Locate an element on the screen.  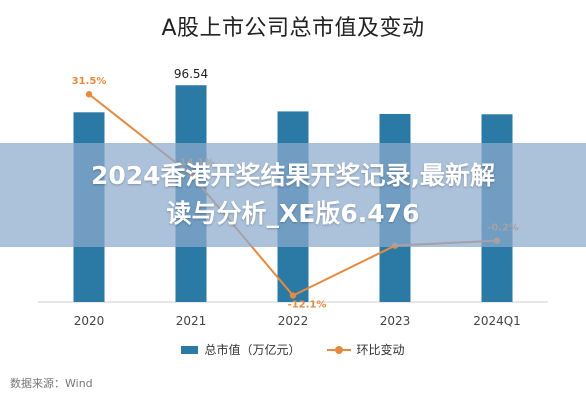
change-value-label: -12.1% is located at coordinates (307, 305).